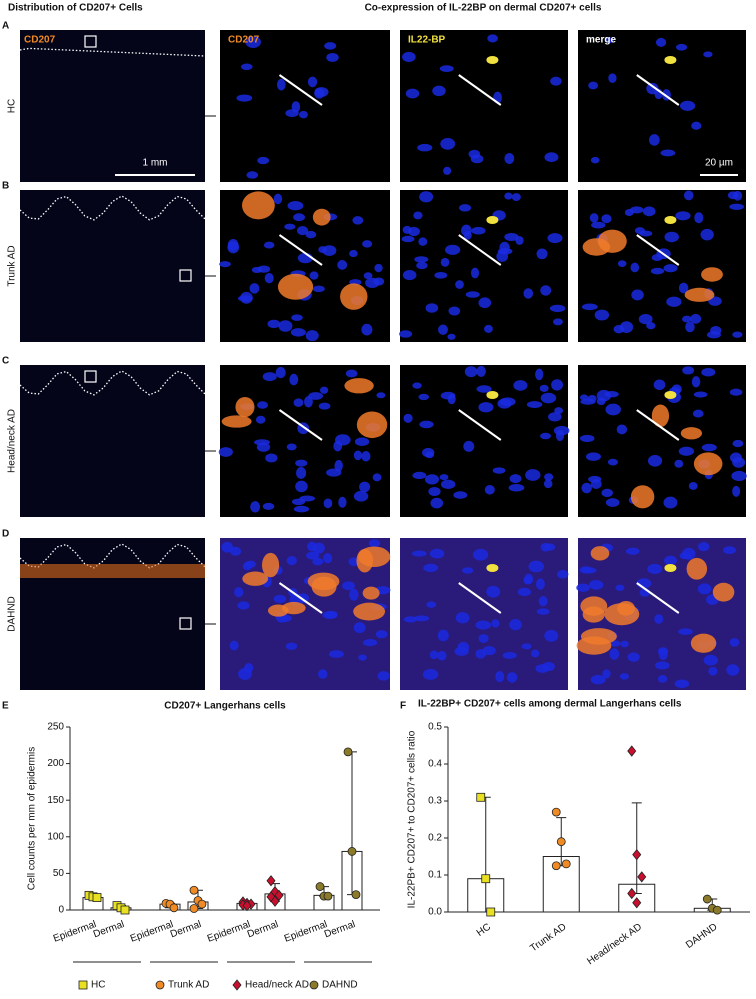 The image size is (756, 999). I want to click on epidermis-line, so click(112, 208).